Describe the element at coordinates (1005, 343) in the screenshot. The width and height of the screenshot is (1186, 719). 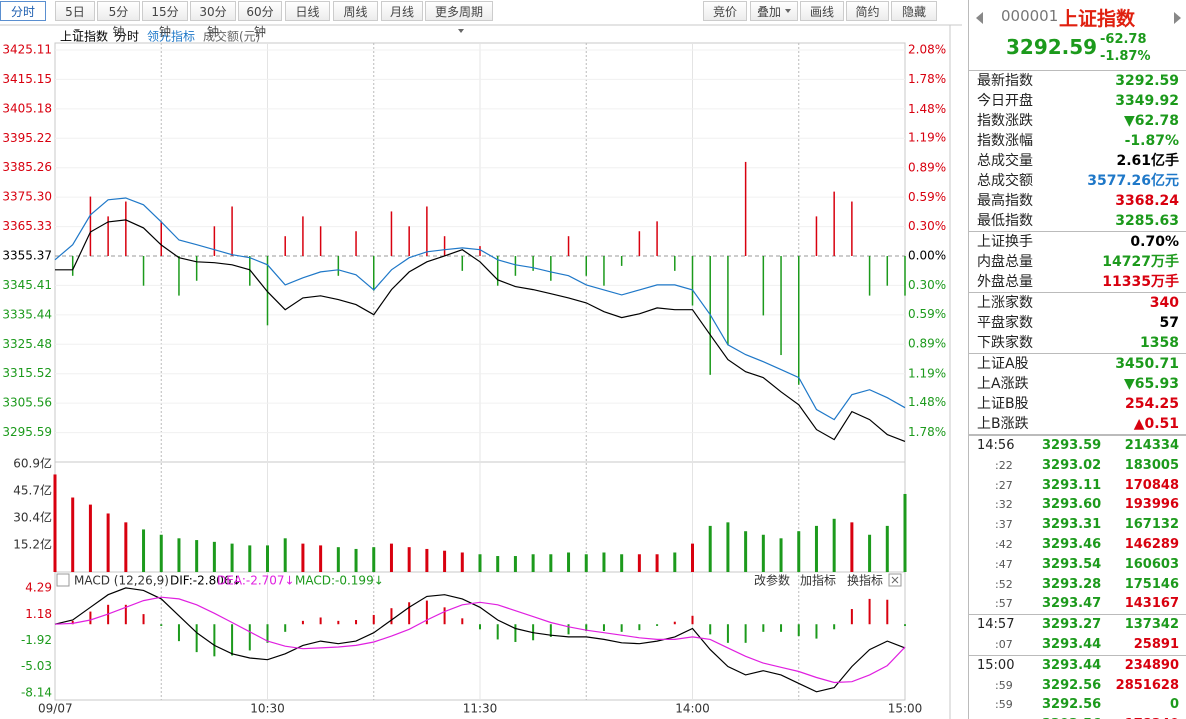
I see `stat-label: 下跌家数` at that location.